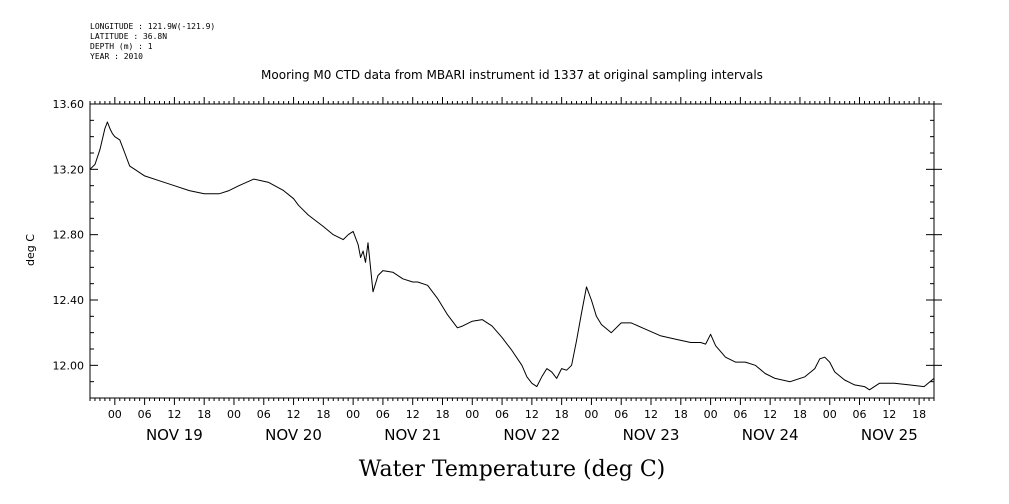  I want to click on latitude-label: LATITUDE : 36.8N, so click(129, 36).